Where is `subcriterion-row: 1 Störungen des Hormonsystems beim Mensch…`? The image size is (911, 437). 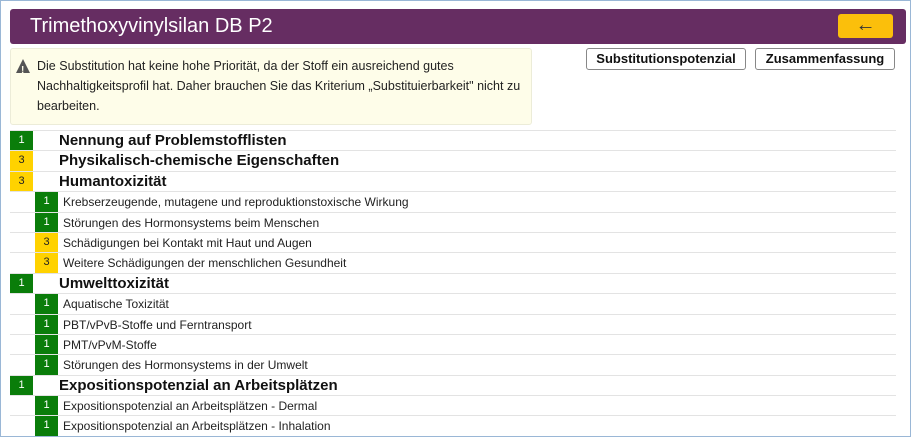 subcriterion-row: 1 Störungen des Hormonsystems beim Mensch… is located at coordinates (453, 221).